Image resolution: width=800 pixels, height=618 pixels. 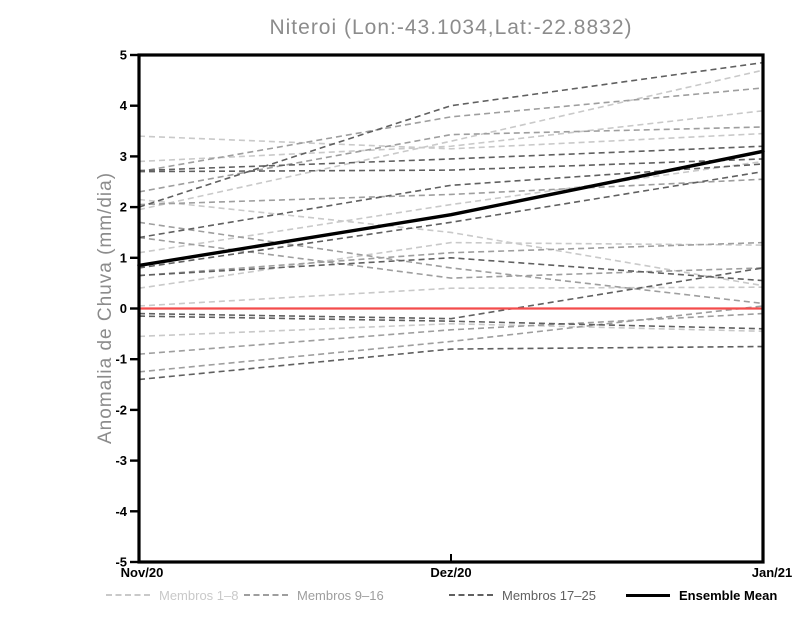 I want to click on y-tick-label: 4, so click(x=124, y=105).